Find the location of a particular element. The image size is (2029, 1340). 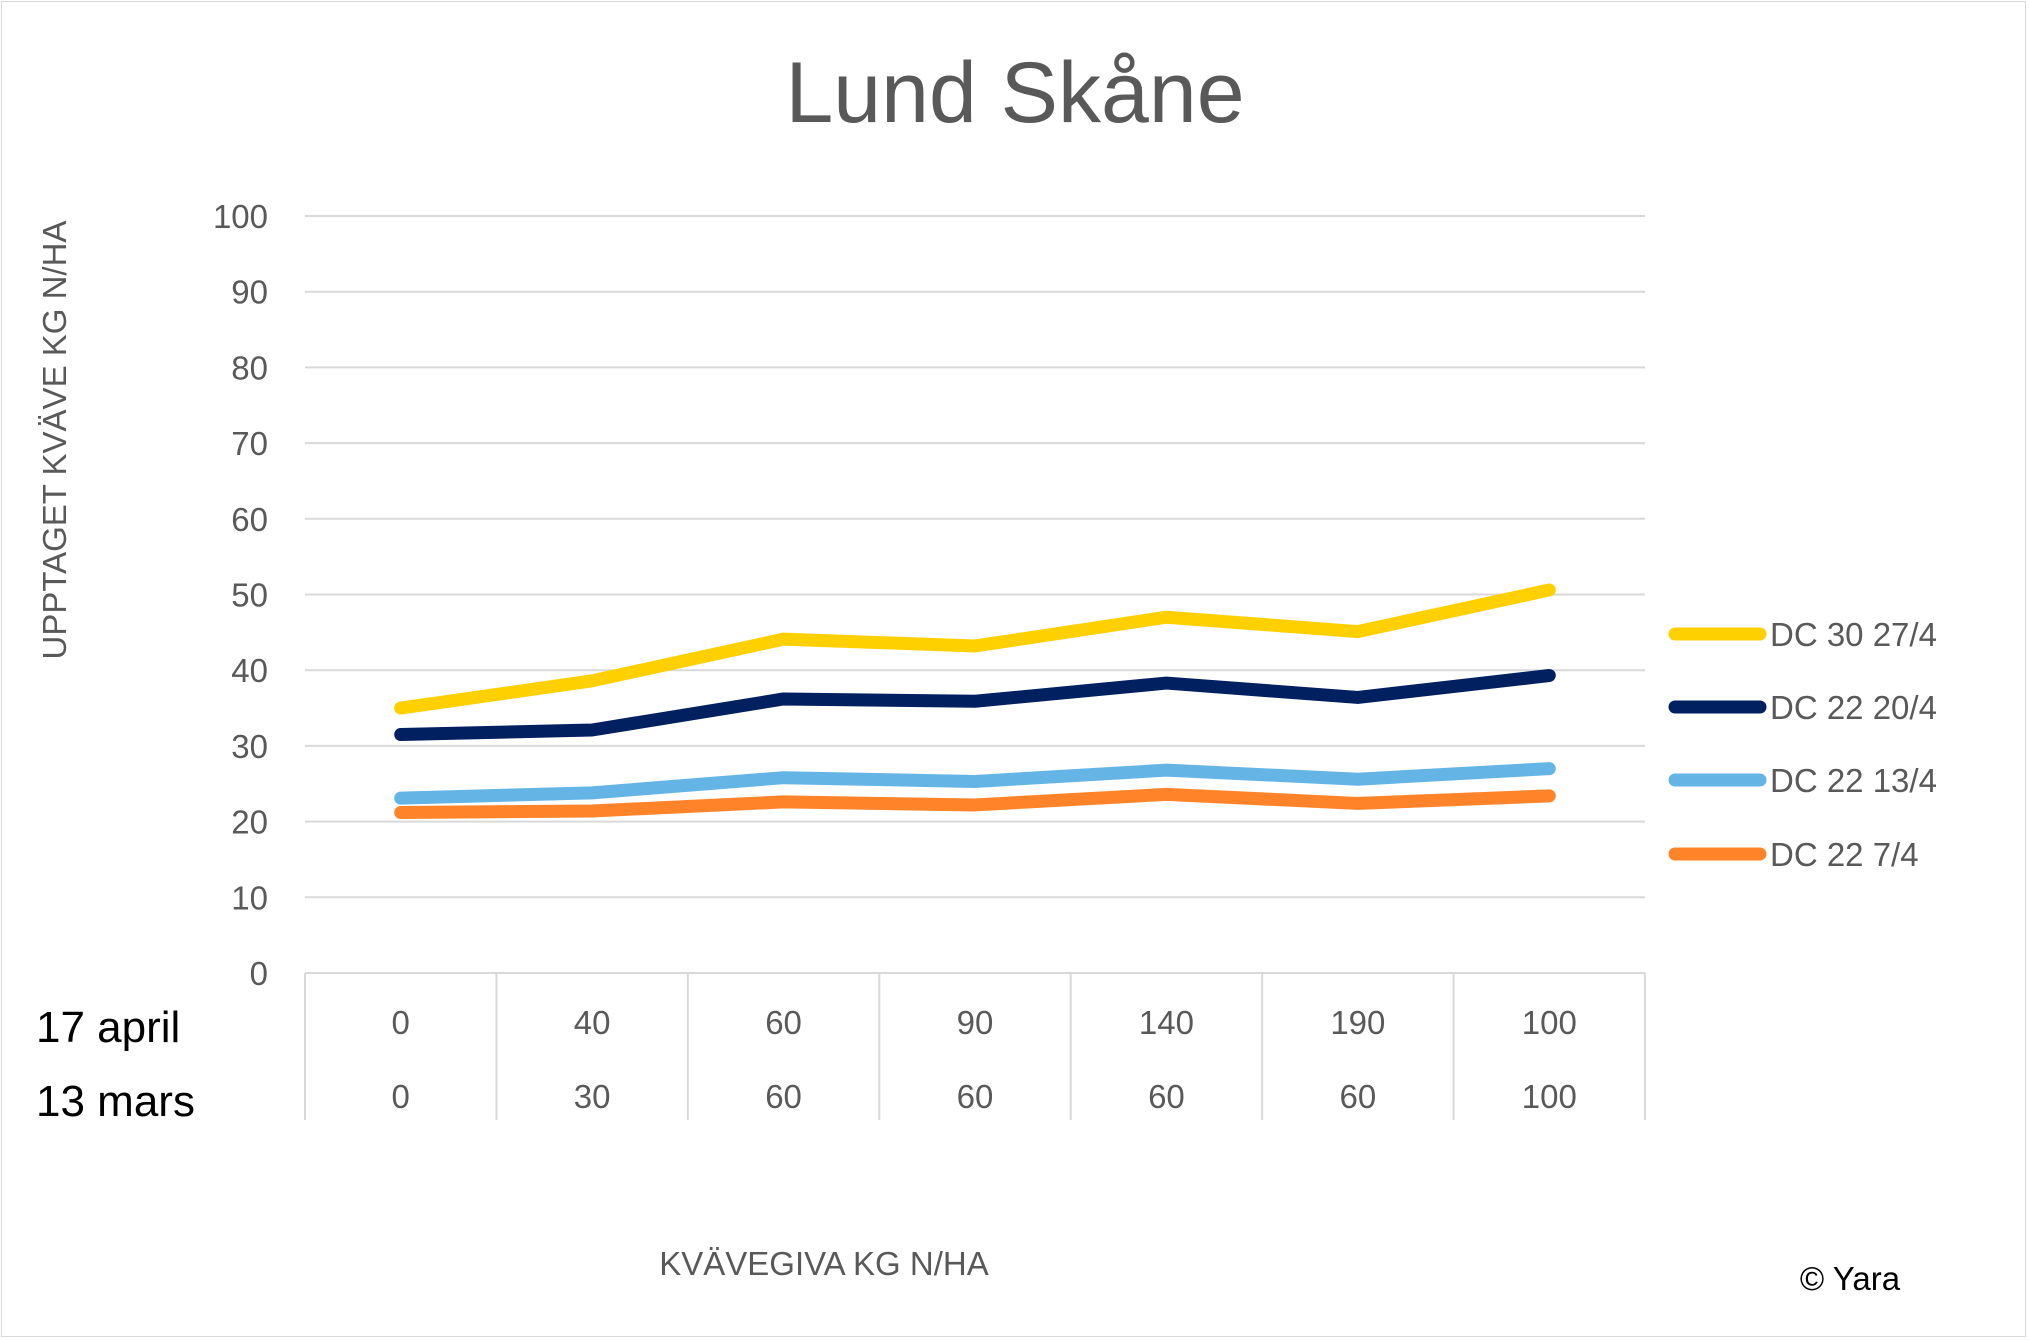

y-tick-label: 30 is located at coordinates (249, 746).